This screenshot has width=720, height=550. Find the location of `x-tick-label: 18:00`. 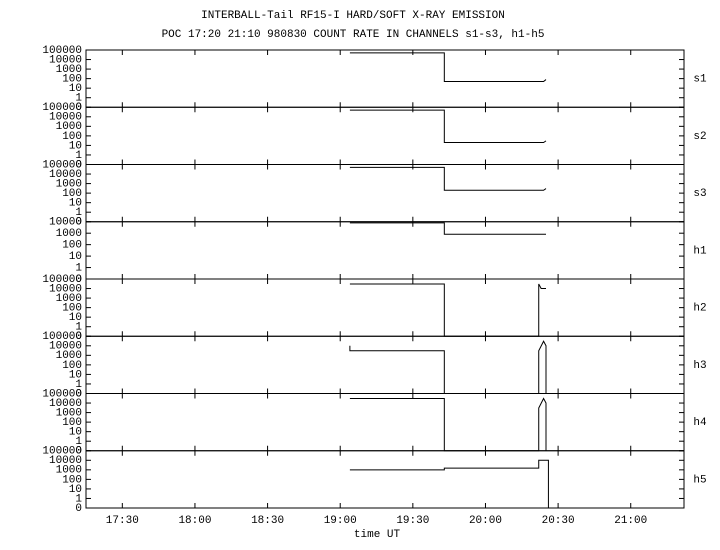

x-tick-label: 18:00 is located at coordinates (194, 521).